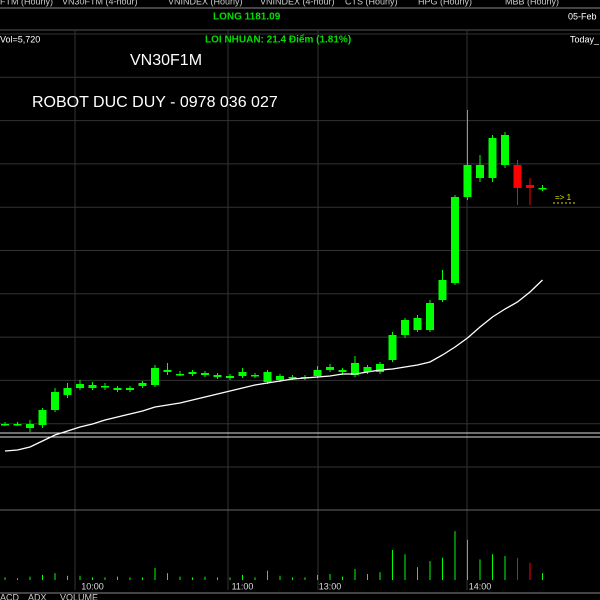 This screenshot has height=600, width=600. I want to click on today: Today_, so click(585, 39).